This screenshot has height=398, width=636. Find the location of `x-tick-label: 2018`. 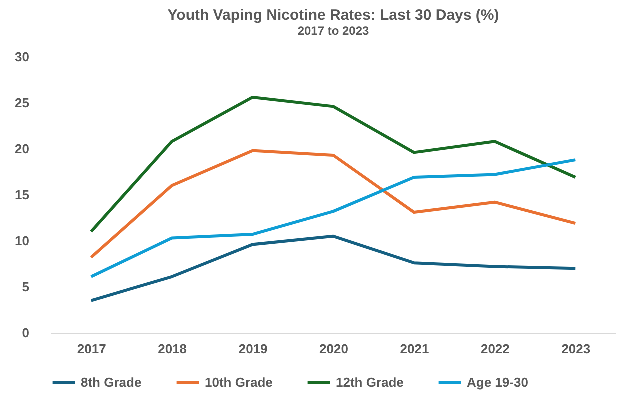

x-tick-label: 2018 is located at coordinates (173, 349).